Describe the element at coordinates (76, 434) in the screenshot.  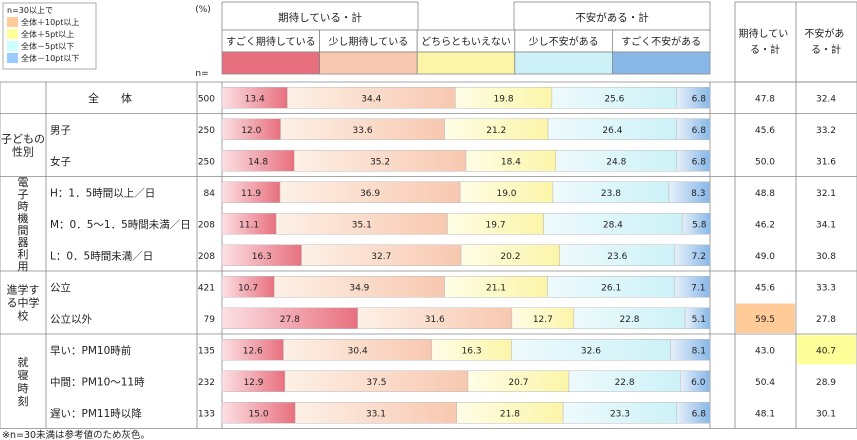
I see `footnote: ※n=30未満は参考値のため灰色。` at that location.